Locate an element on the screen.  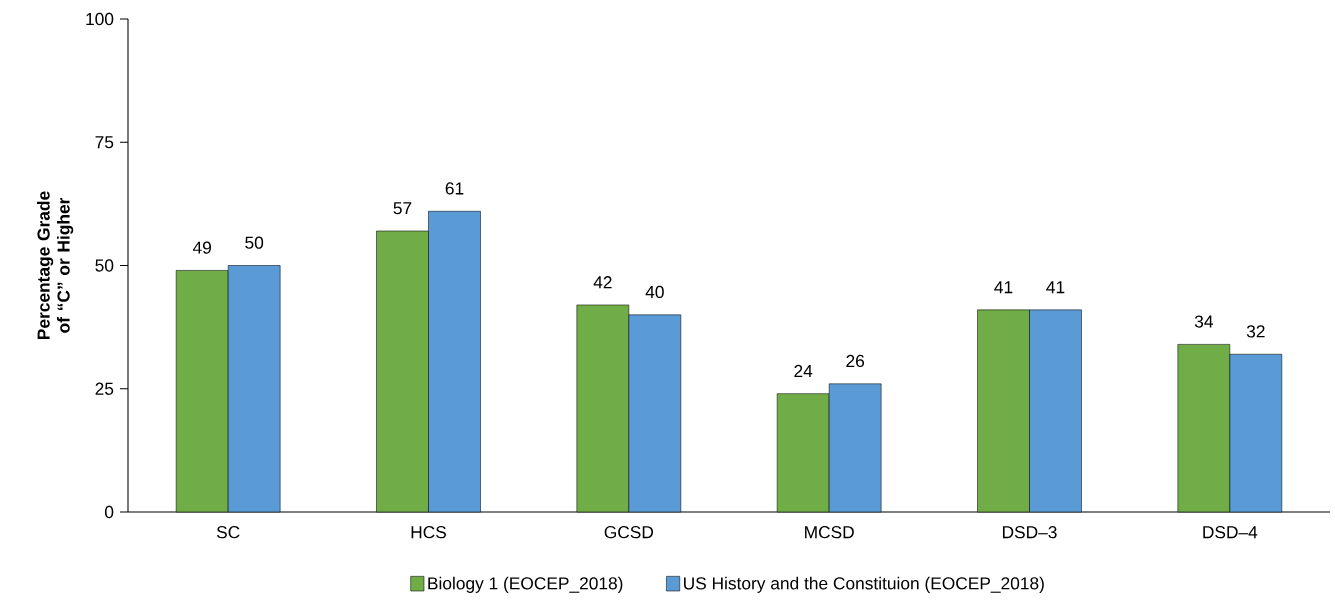
data-label: 40 is located at coordinates (654, 292).